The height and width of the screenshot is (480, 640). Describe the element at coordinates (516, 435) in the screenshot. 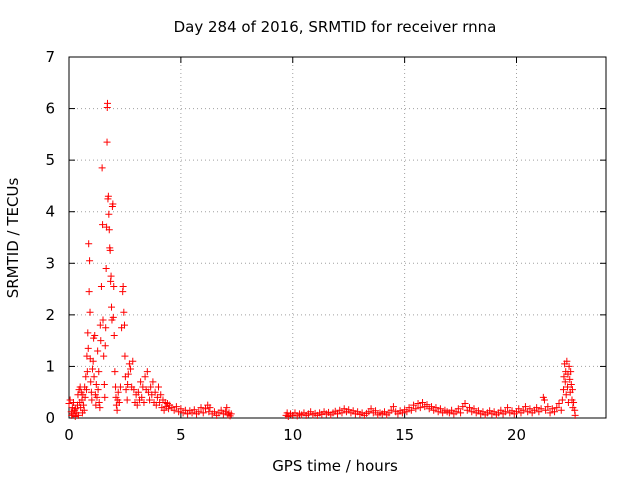

I see `x-tick-label: 20` at that location.